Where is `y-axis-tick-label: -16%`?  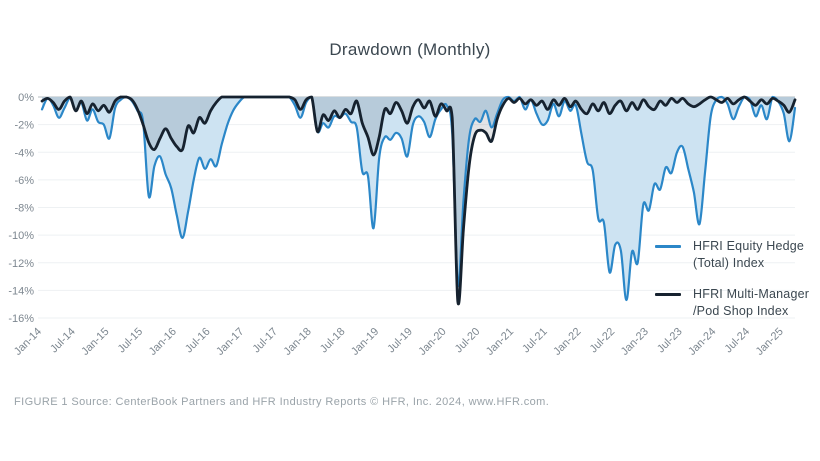 y-axis-tick-label: -16% is located at coordinates (21, 319).